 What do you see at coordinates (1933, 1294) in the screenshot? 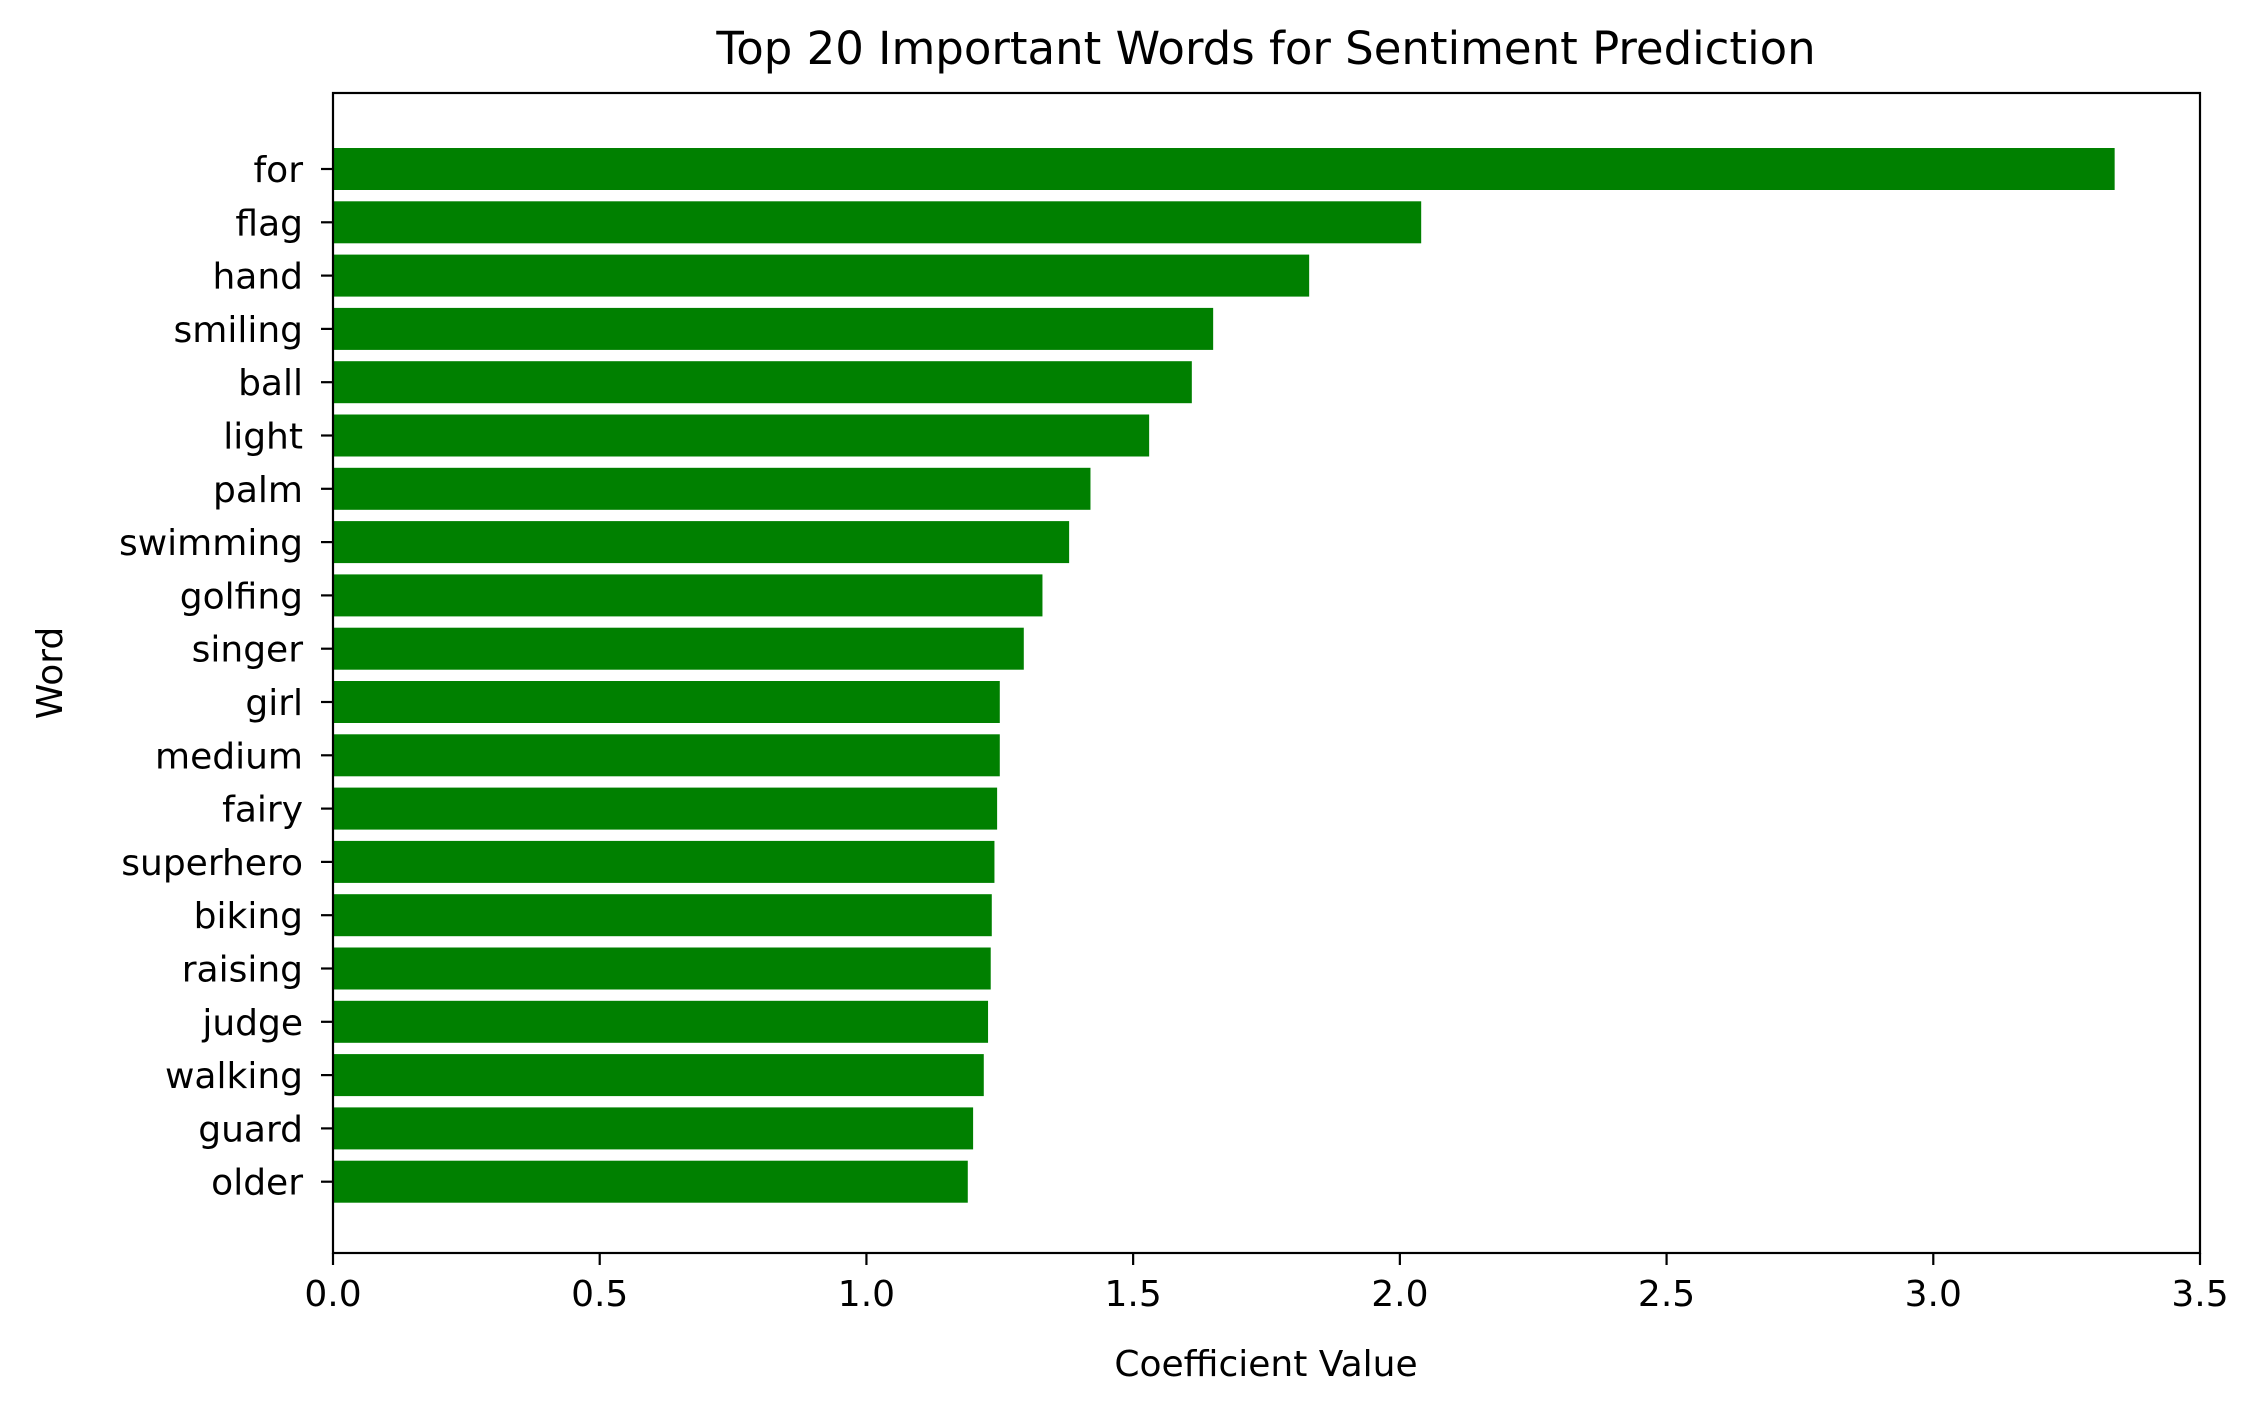
I see `x-tick-label: 3.0` at bounding box center [1933, 1294].